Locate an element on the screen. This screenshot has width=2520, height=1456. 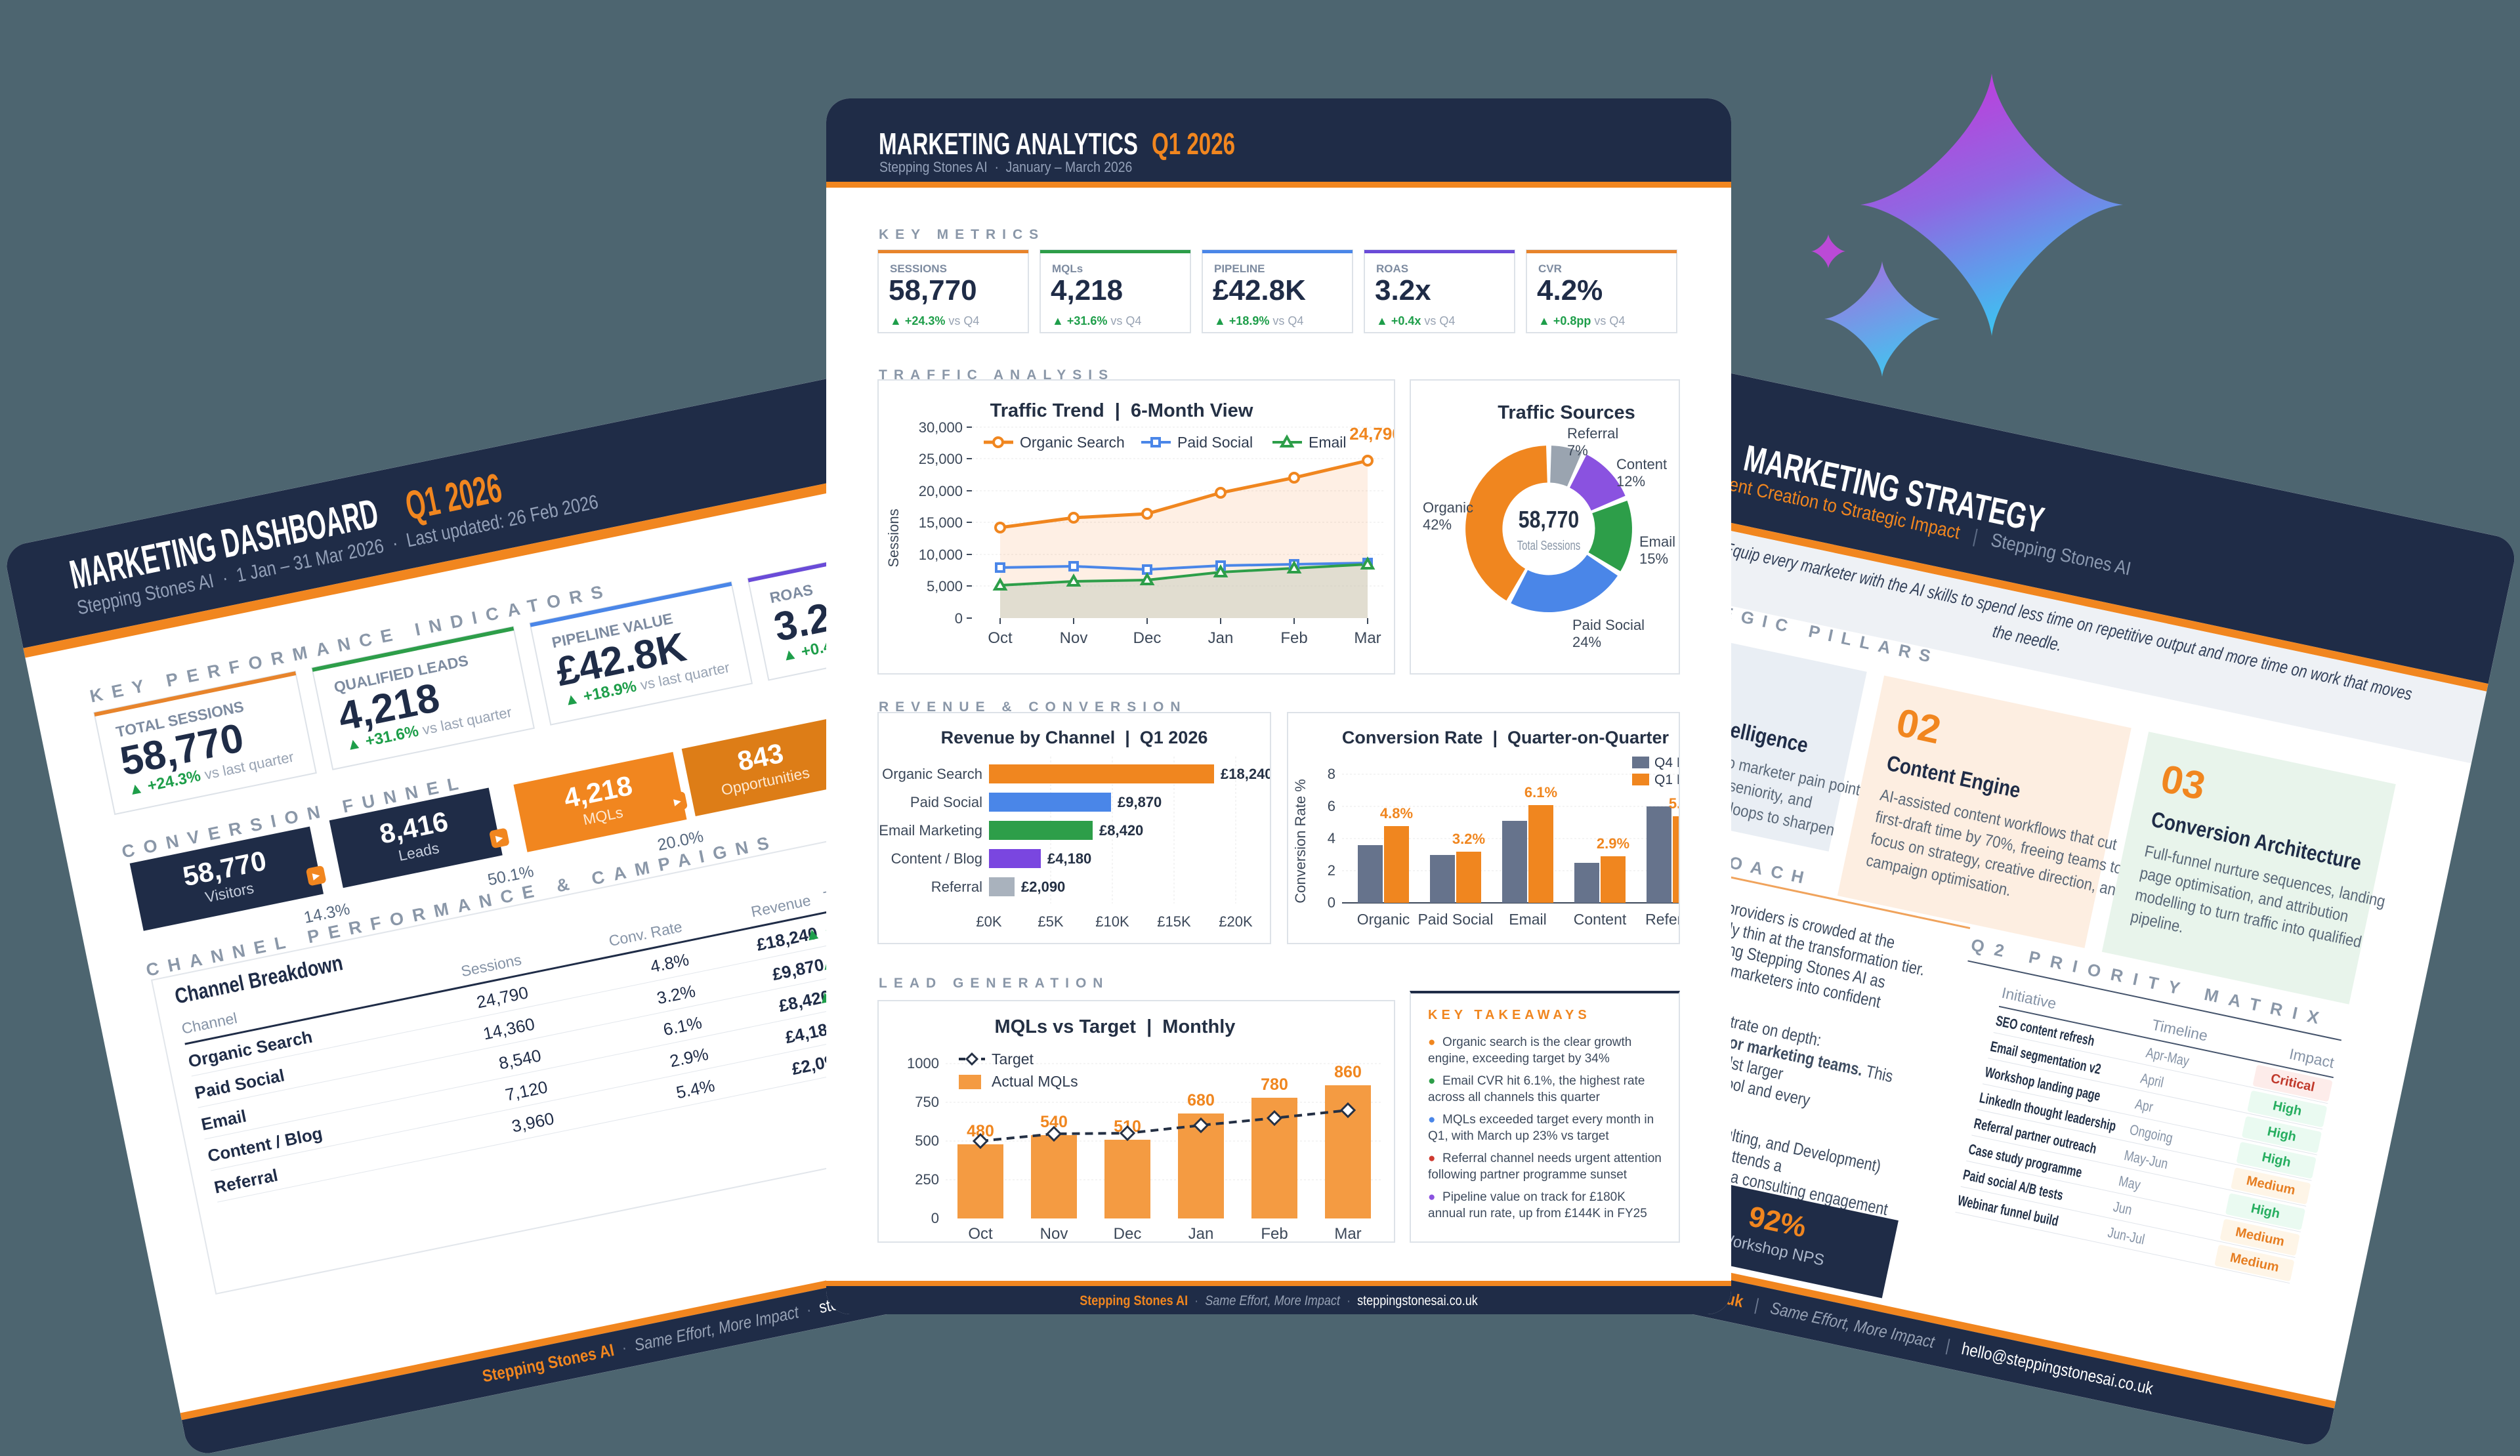
svg-text: £9,870 is located at coordinates (1140, 802).